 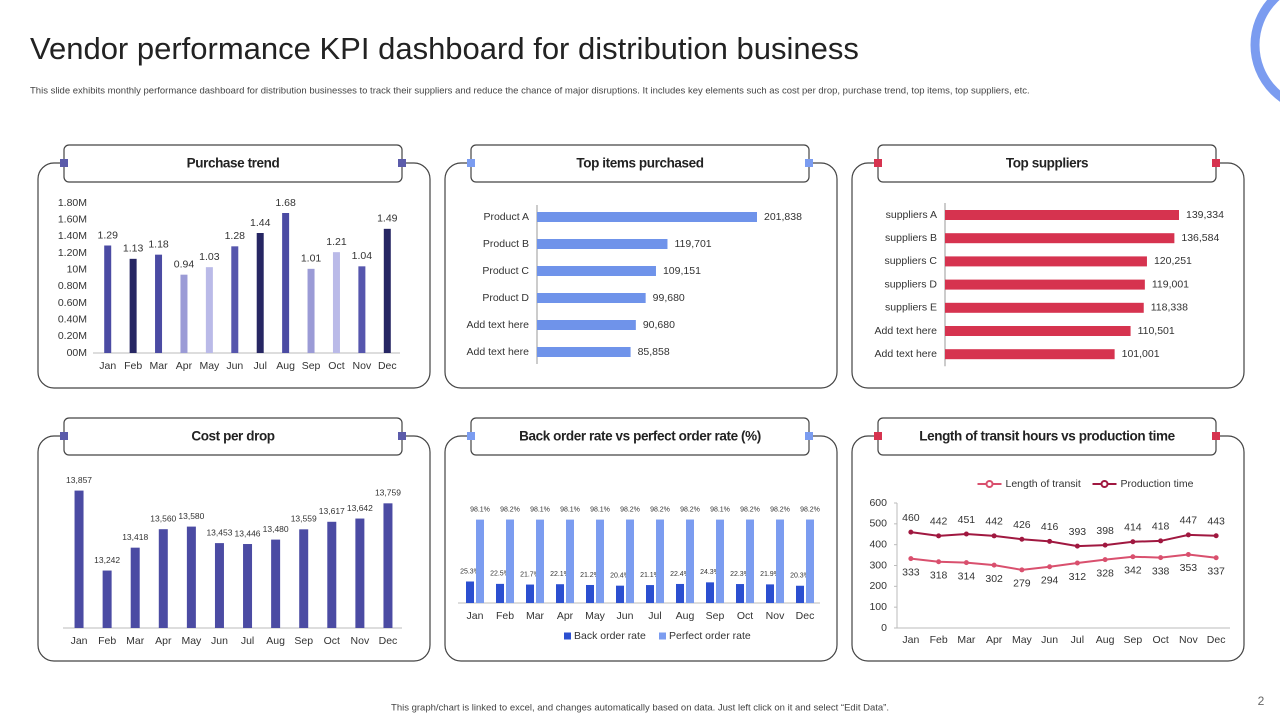 What do you see at coordinates (590, 575) in the screenshot?
I see `value-label: 21.2%` at bounding box center [590, 575].